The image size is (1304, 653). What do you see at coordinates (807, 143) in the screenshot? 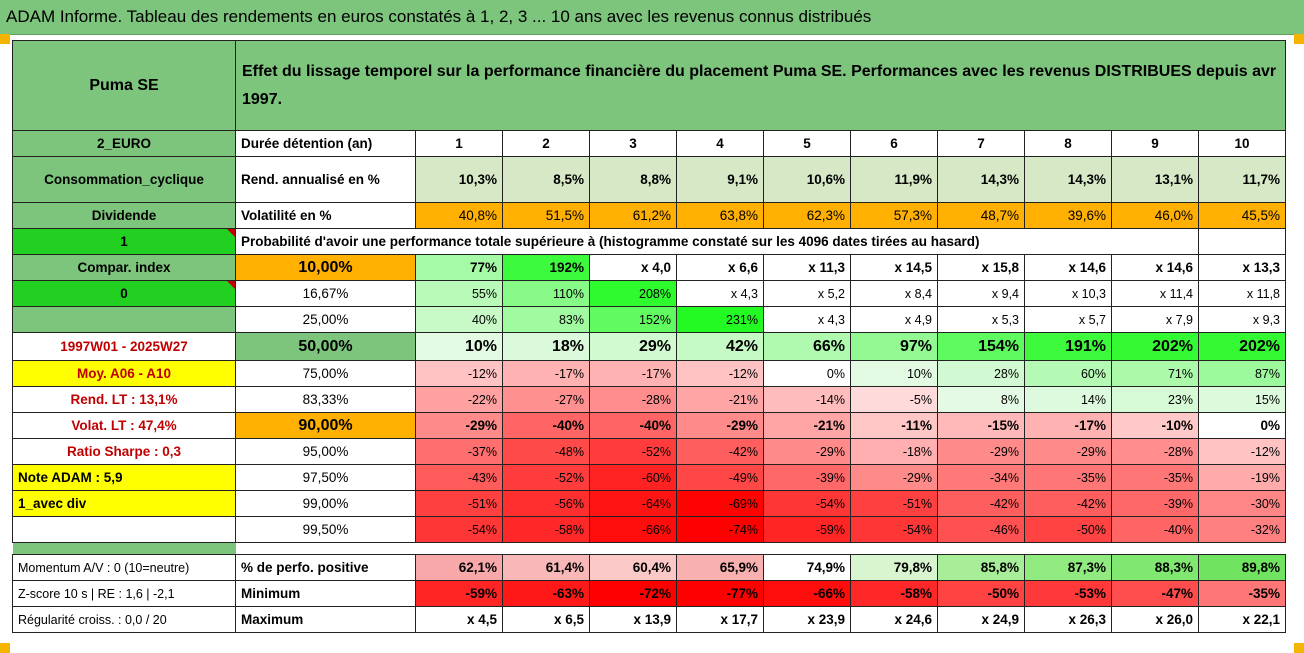
I see `year-header: 5` at bounding box center [807, 143].